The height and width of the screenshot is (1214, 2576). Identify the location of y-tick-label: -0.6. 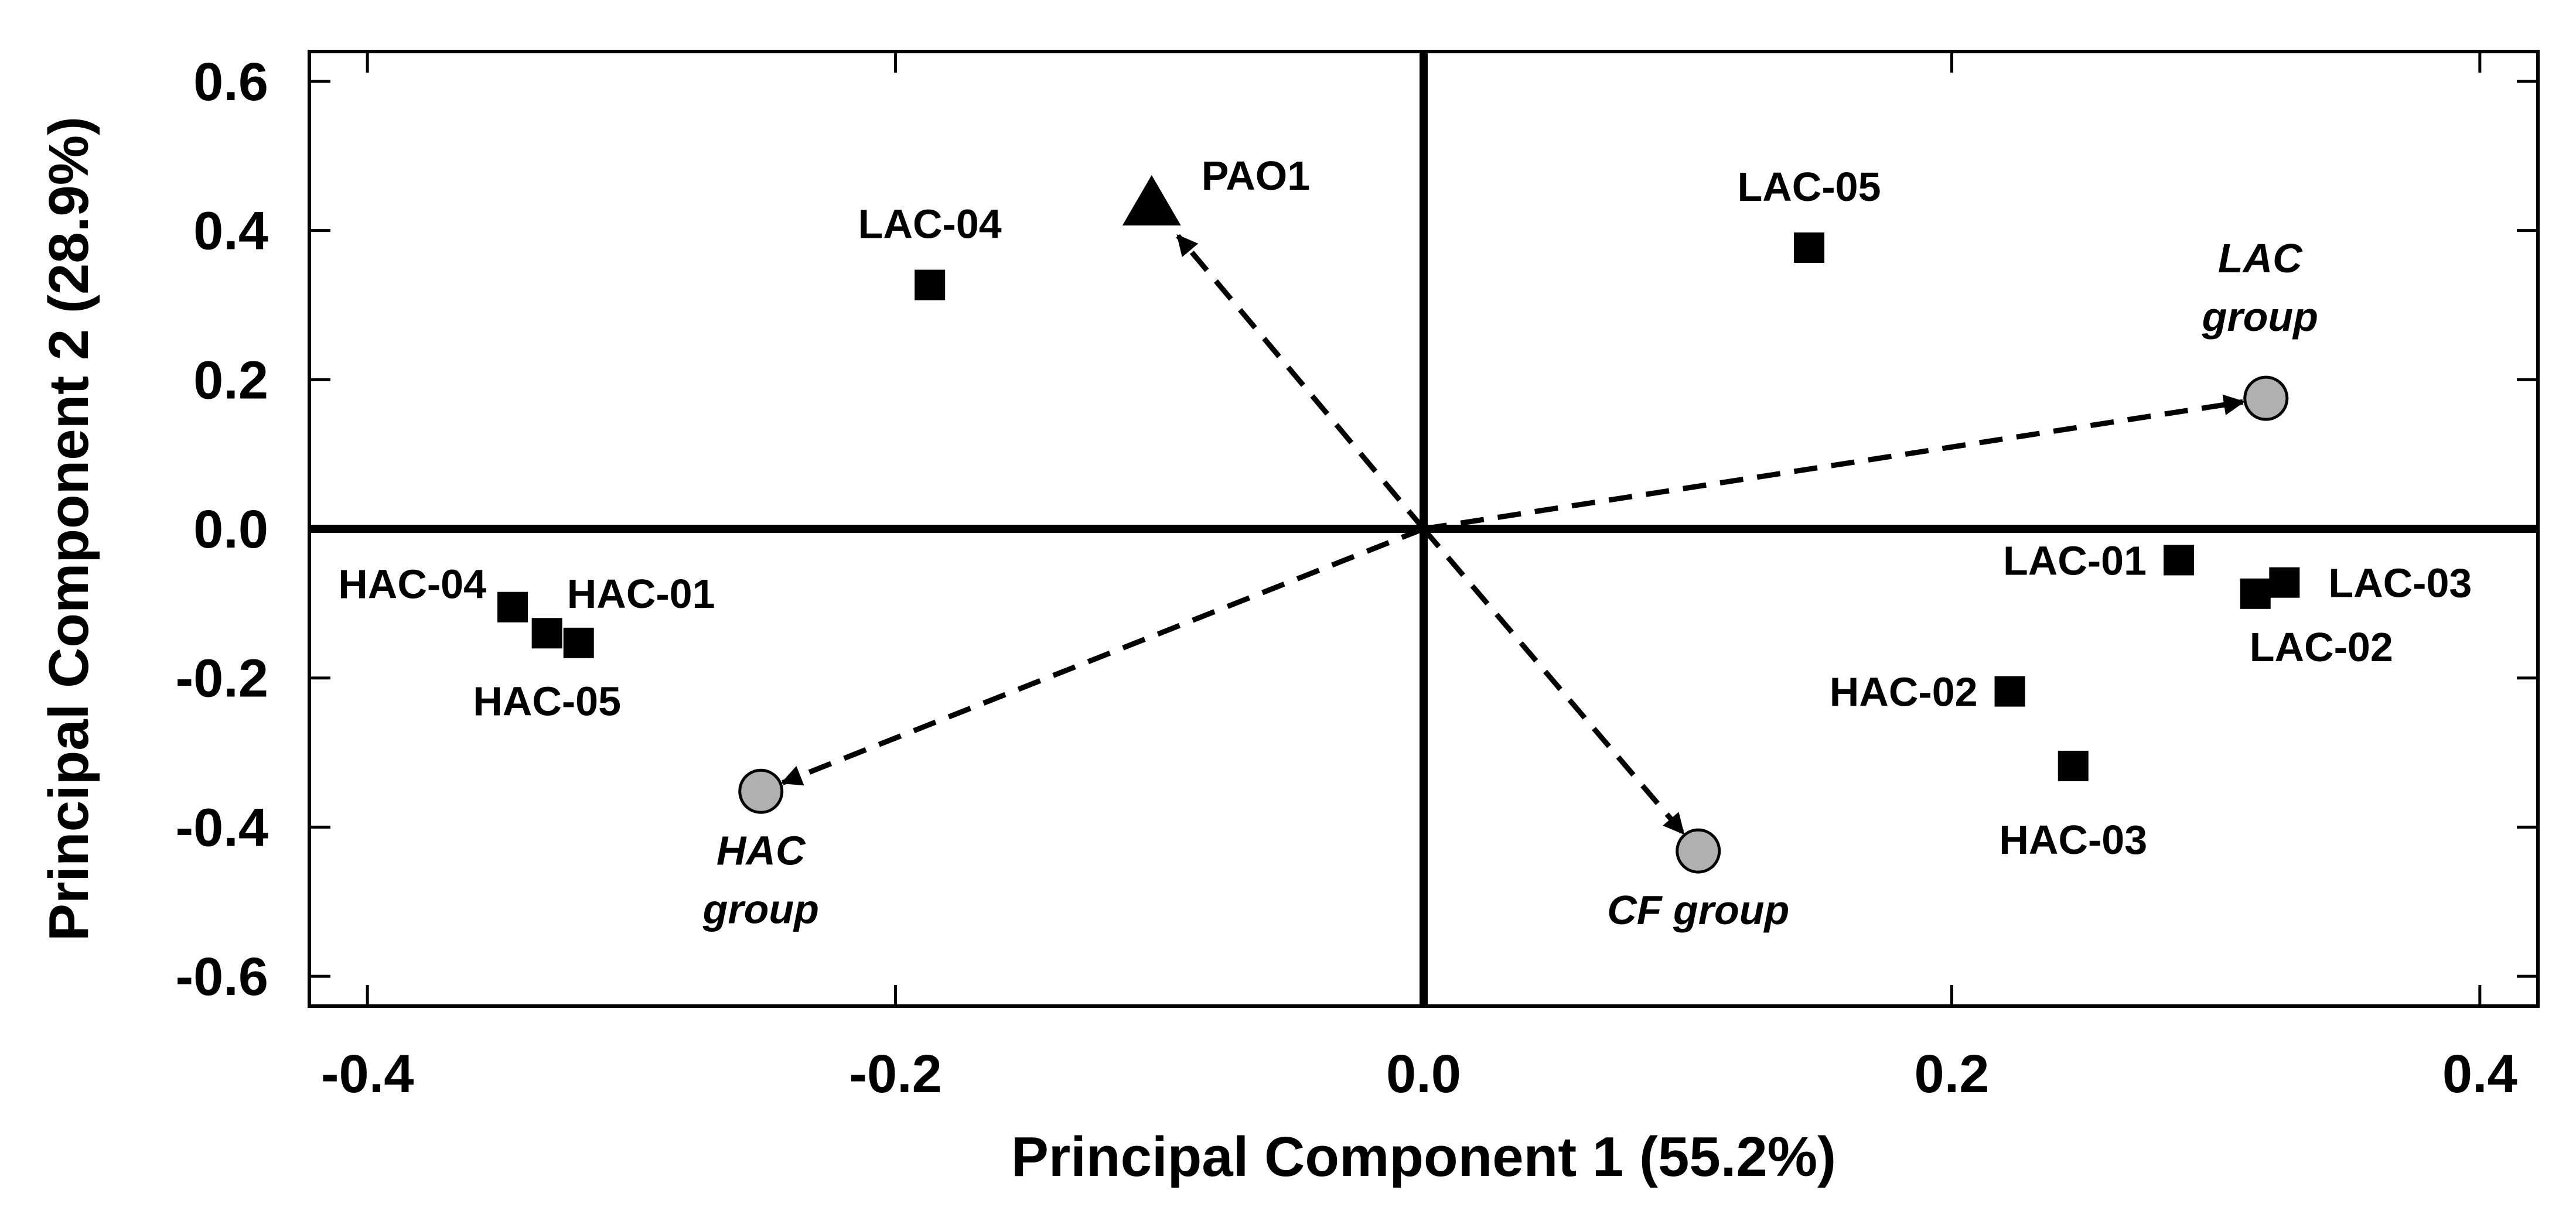
(222, 977).